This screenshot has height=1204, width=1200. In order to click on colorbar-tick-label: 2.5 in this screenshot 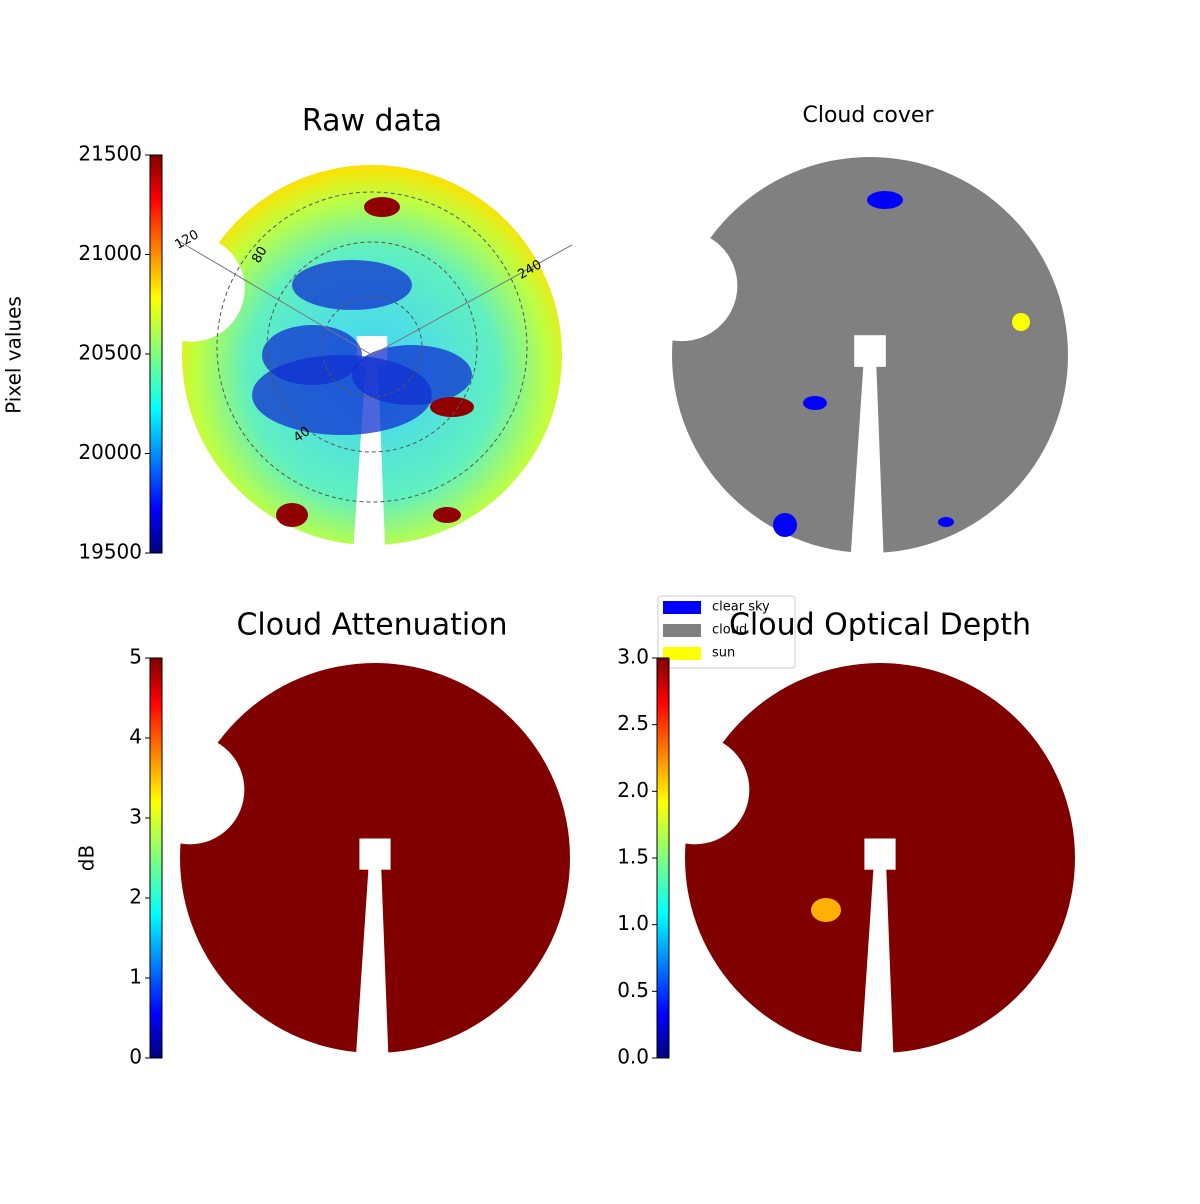, I will do `click(633, 723)`.